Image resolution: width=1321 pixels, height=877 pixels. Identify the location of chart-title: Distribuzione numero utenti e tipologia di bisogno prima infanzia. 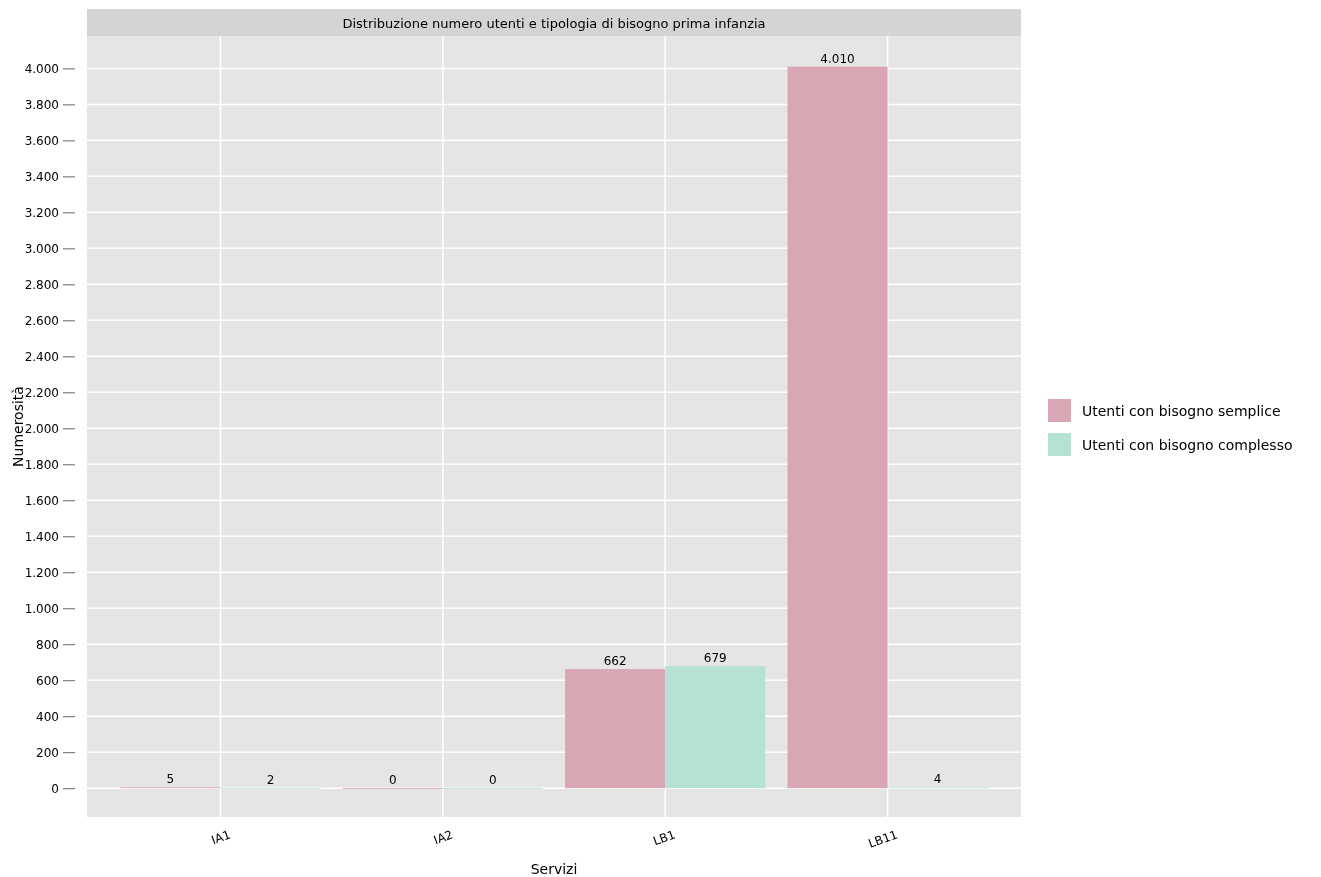
(554, 23).